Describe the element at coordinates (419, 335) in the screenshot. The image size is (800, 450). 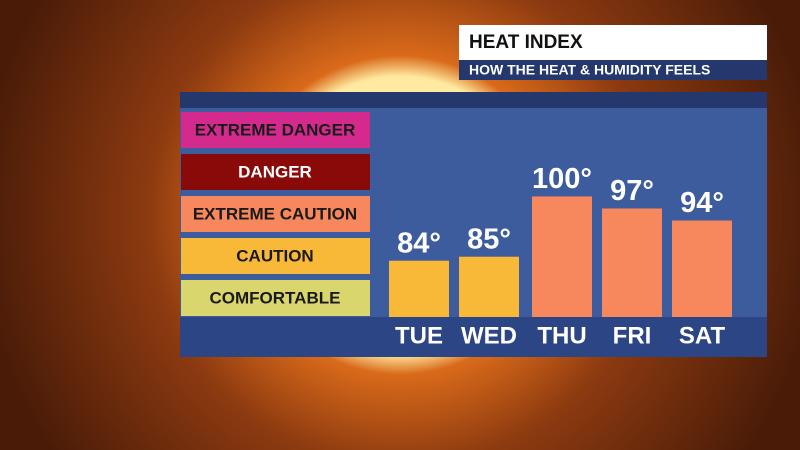
I see `x-tick-label: TUE` at that location.